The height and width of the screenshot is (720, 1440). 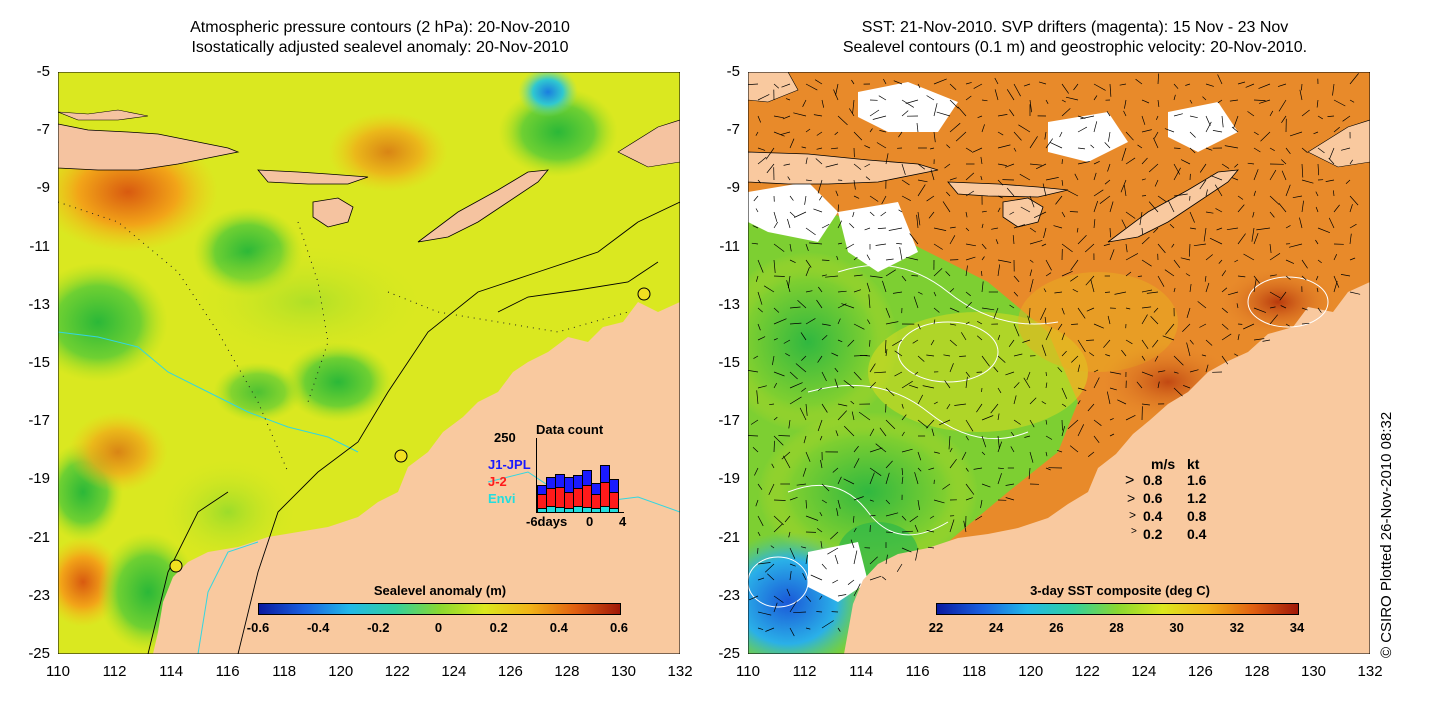 I want to click on colorbar-tick-label: -0.6, so click(x=258, y=627).